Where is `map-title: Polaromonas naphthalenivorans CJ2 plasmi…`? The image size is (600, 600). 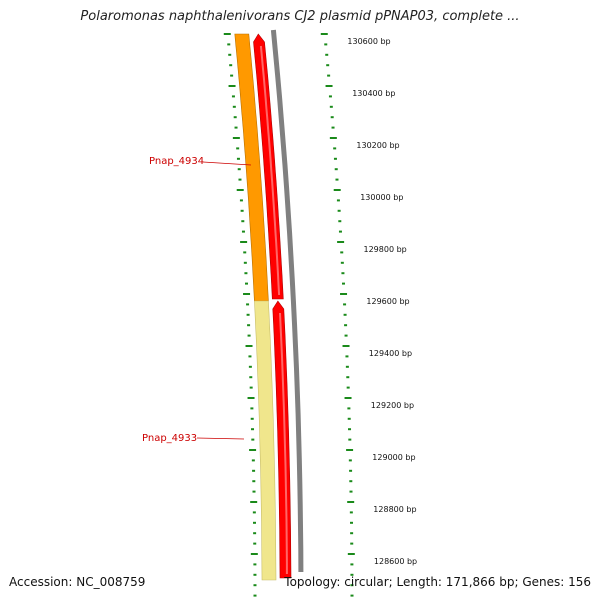 map-title: Polaromonas naphthalenivorans CJ2 plasmi… is located at coordinates (300, 16).